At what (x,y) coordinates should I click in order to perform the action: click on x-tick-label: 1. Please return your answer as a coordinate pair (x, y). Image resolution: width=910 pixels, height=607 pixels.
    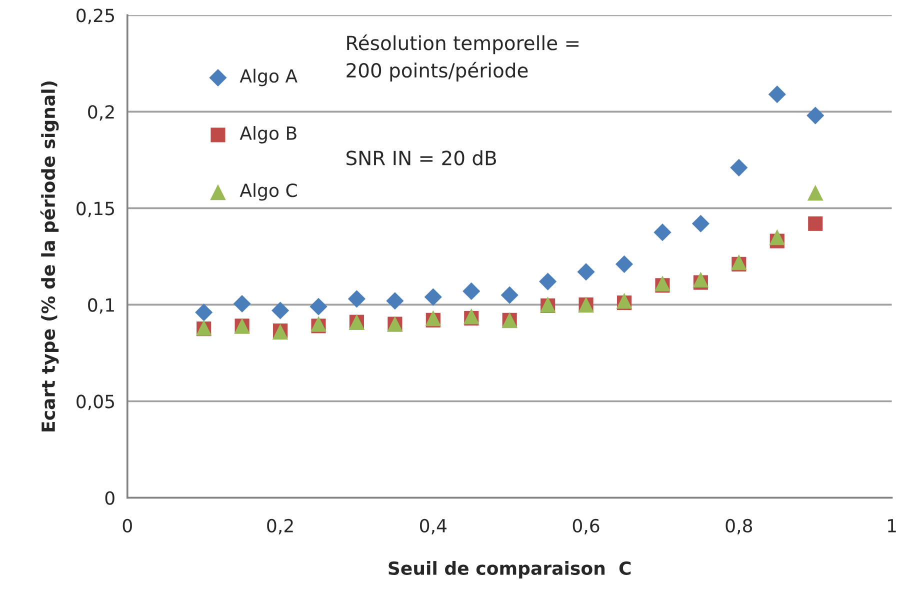
    Looking at the image, I should click on (892, 525).